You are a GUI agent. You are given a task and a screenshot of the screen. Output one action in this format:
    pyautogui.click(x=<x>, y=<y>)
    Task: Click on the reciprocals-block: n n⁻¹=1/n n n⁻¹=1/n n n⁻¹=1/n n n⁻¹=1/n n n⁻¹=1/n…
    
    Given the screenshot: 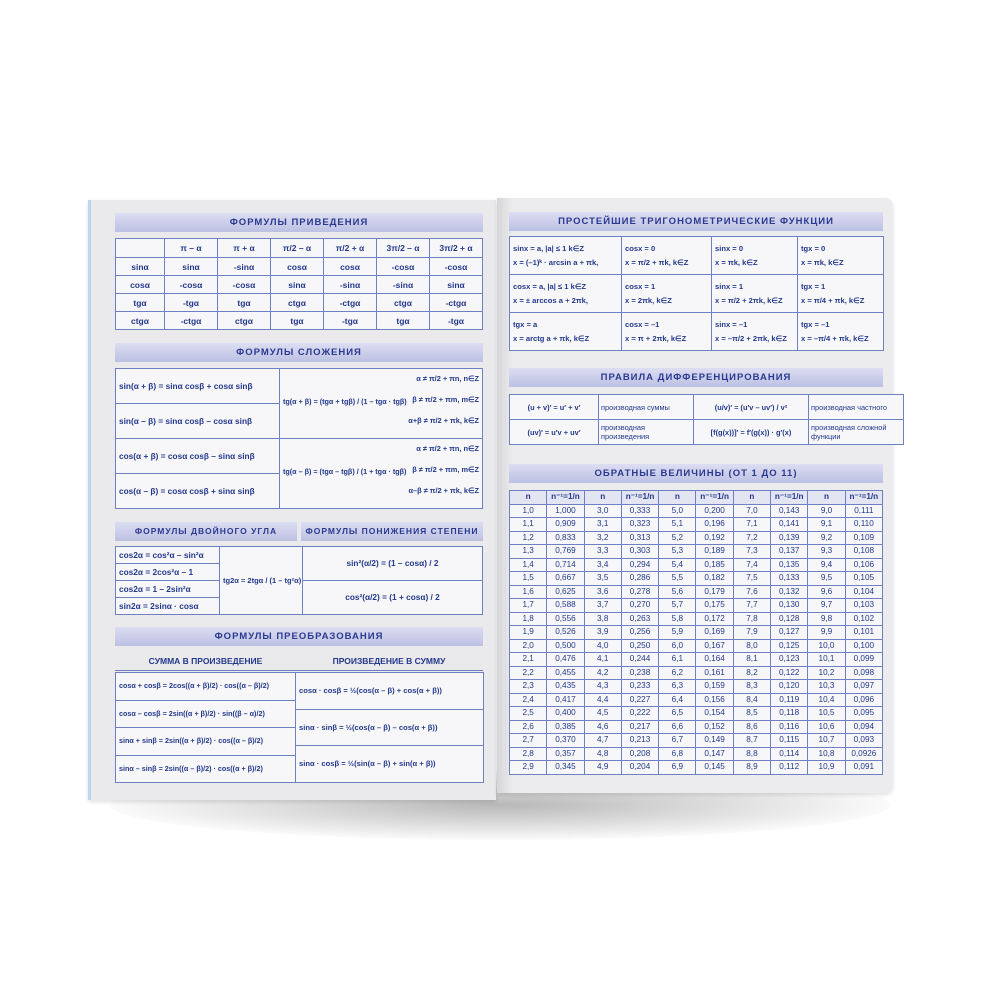 What is the action you would take?
    pyautogui.click(x=696, y=632)
    